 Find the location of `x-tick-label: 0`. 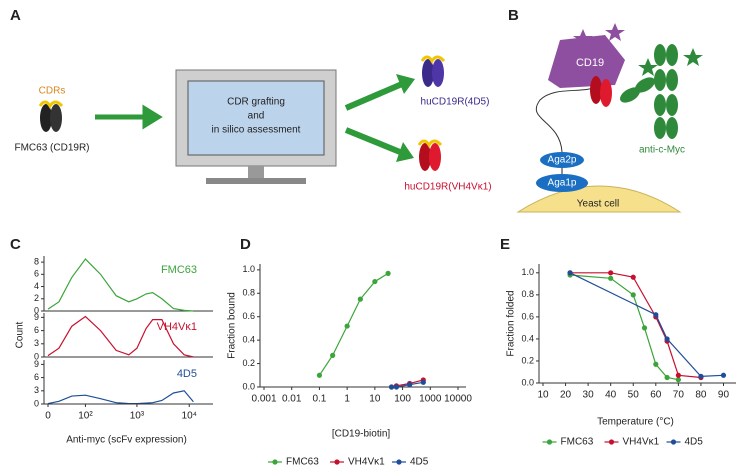

x-tick-label: 0 is located at coordinates (48, 416).